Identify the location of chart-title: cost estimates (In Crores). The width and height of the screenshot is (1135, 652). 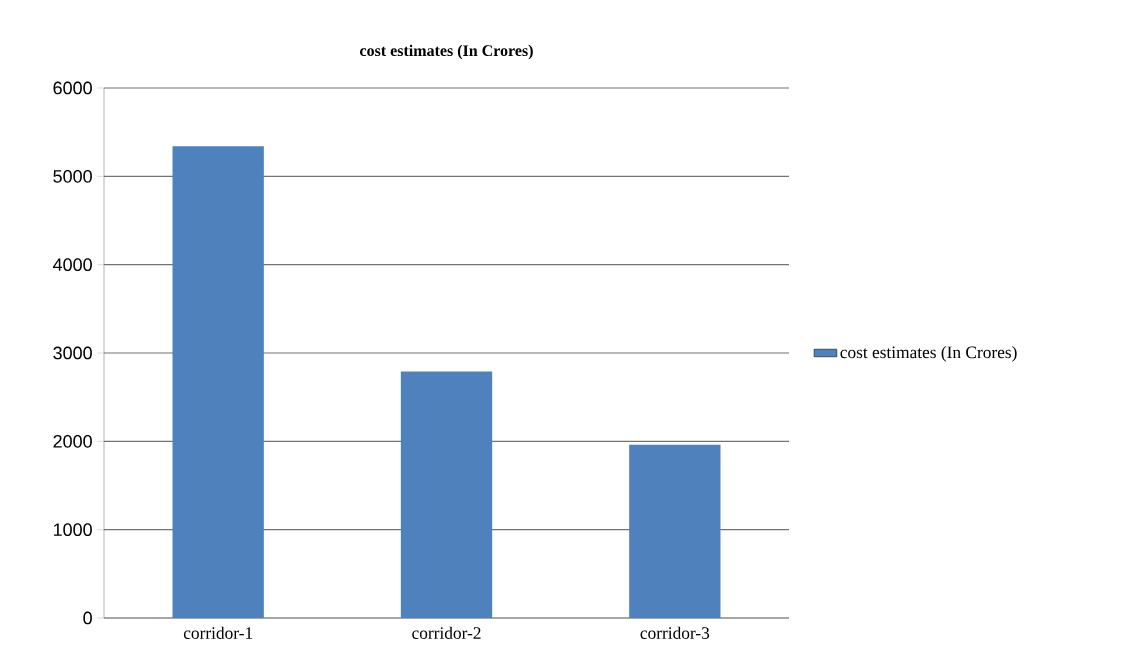
(446, 52).